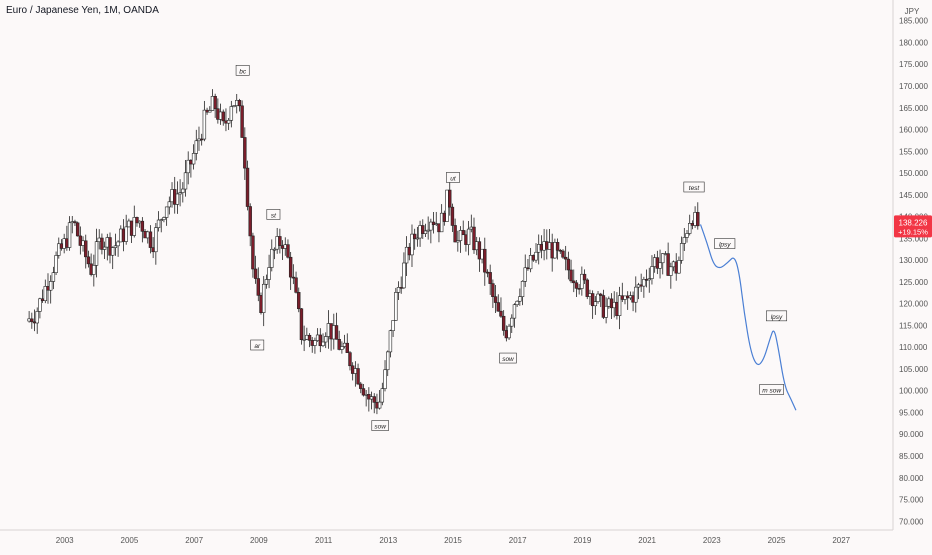  What do you see at coordinates (388, 540) in the screenshot?
I see `x-tick-label: 2013` at bounding box center [388, 540].